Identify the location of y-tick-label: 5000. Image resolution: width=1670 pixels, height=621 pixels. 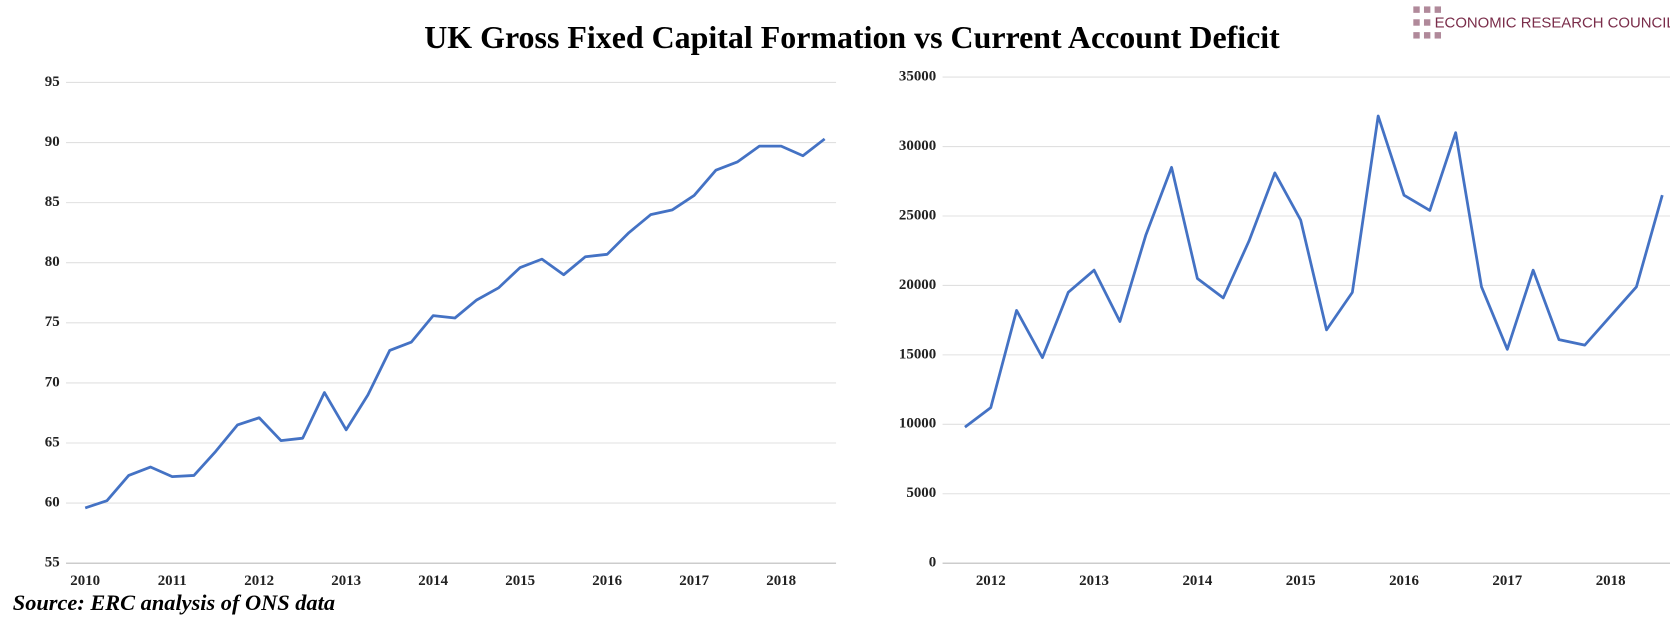
(921, 493).